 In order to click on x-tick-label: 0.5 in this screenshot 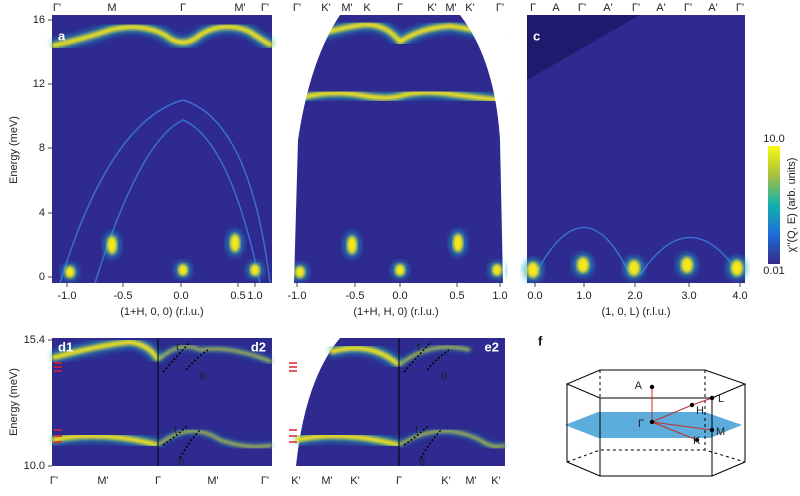, I will do `click(456, 296)`.